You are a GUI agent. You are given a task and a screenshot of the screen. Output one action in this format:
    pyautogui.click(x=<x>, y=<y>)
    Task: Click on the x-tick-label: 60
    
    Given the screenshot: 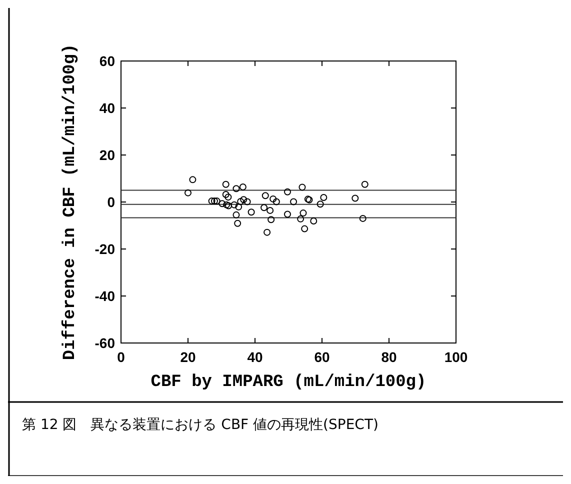 What is the action you would take?
    pyautogui.click(x=322, y=357)
    